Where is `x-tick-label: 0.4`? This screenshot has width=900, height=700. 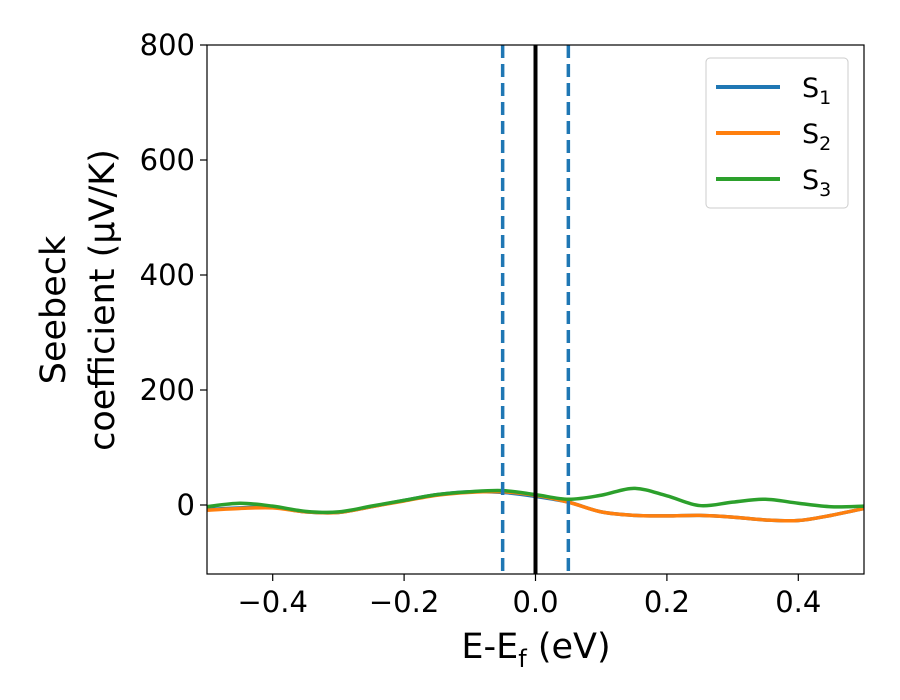
x-tick-label: 0.4 is located at coordinates (798, 602).